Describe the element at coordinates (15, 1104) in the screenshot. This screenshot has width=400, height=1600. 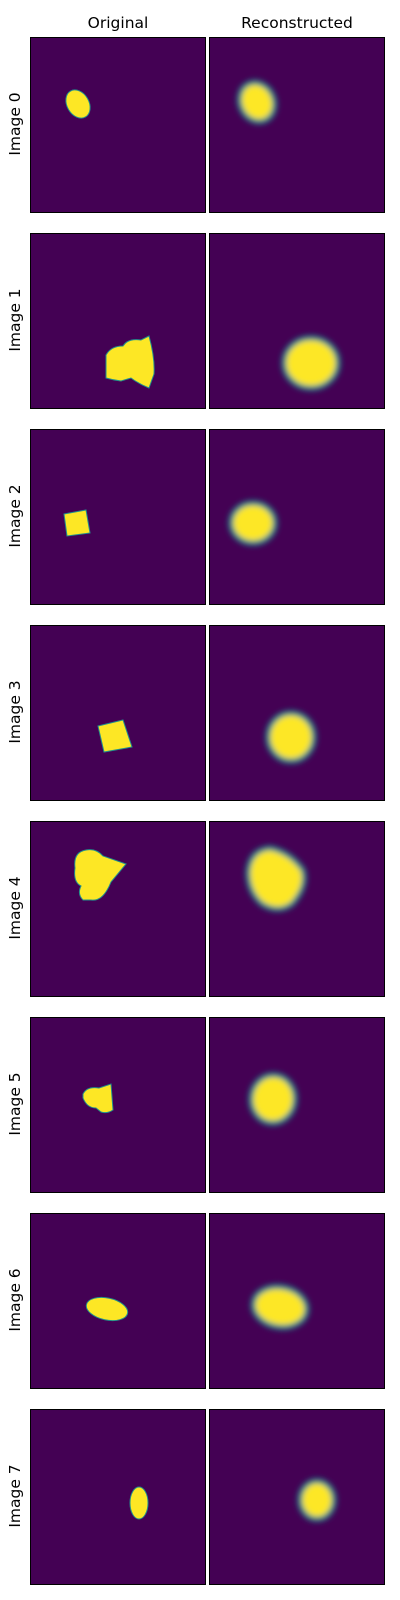
I see `row-label-image-5: Image 5` at that location.